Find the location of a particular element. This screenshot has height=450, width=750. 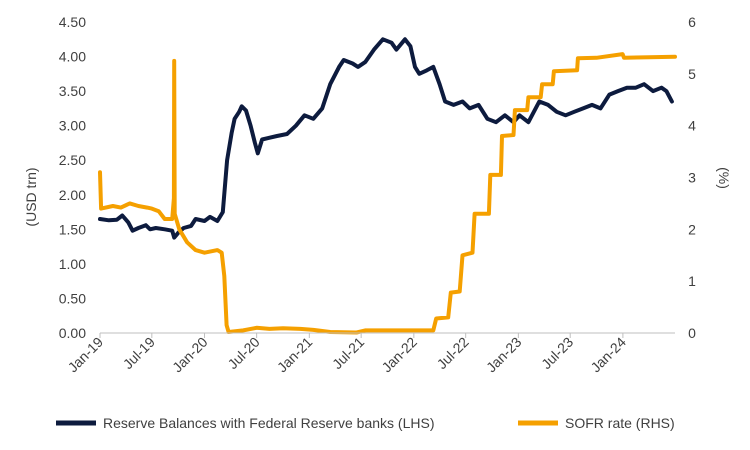

x-tick-label: Jan-22 is located at coordinates (399, 355).